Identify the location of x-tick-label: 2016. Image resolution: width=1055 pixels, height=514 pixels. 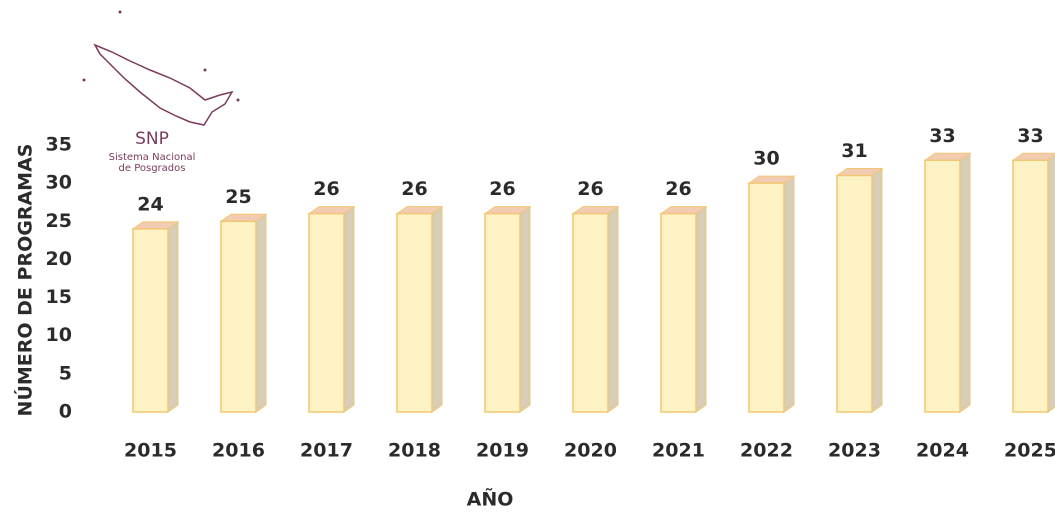
(238, 451).